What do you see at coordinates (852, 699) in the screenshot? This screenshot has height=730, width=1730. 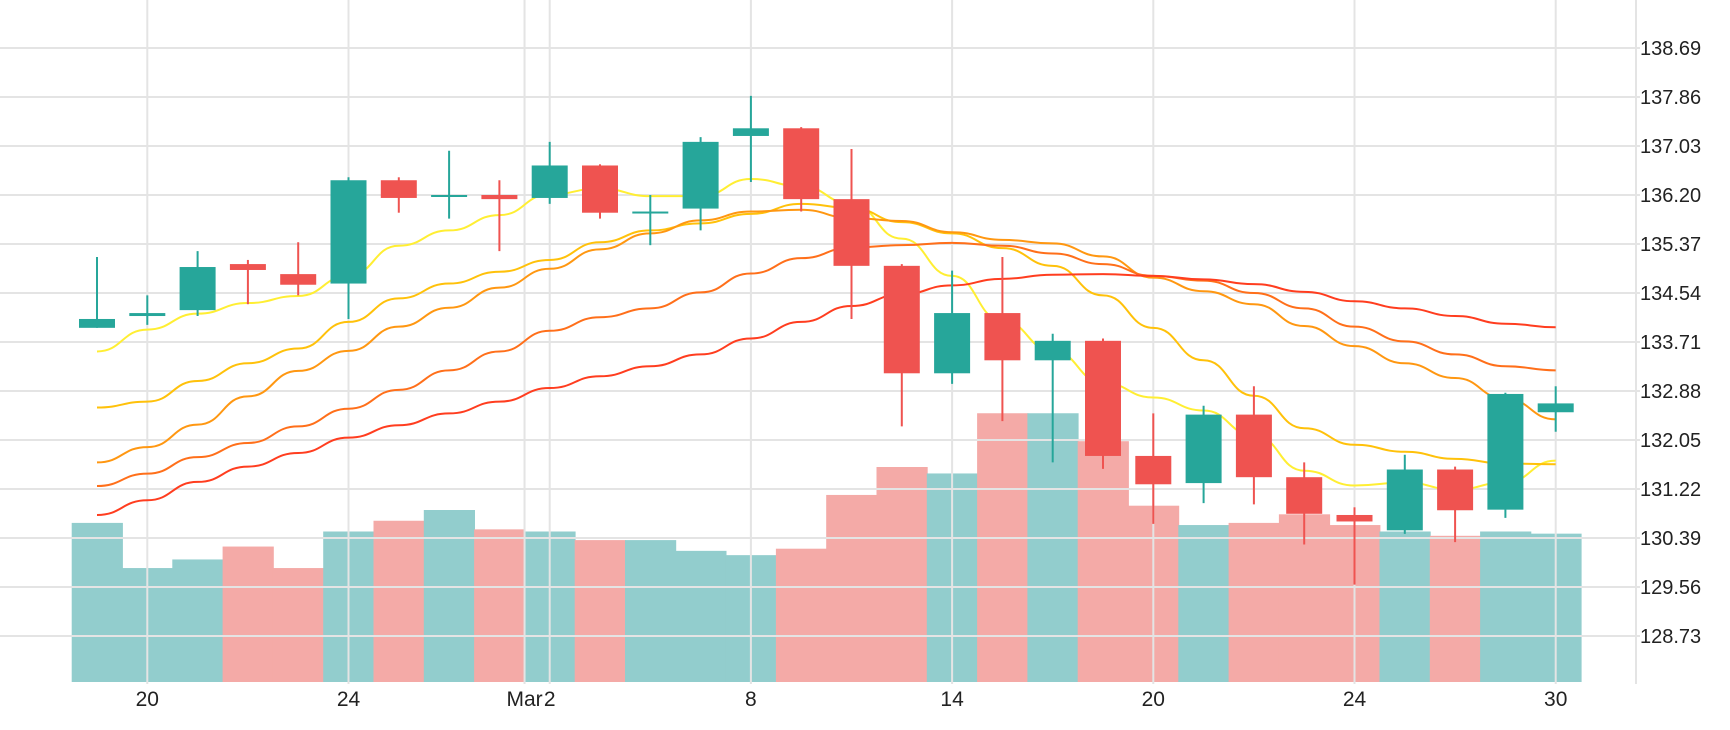 I see `time-axis: 20 24 Mar 2 8 14 20 24 30` at bounding box center [852, 699].